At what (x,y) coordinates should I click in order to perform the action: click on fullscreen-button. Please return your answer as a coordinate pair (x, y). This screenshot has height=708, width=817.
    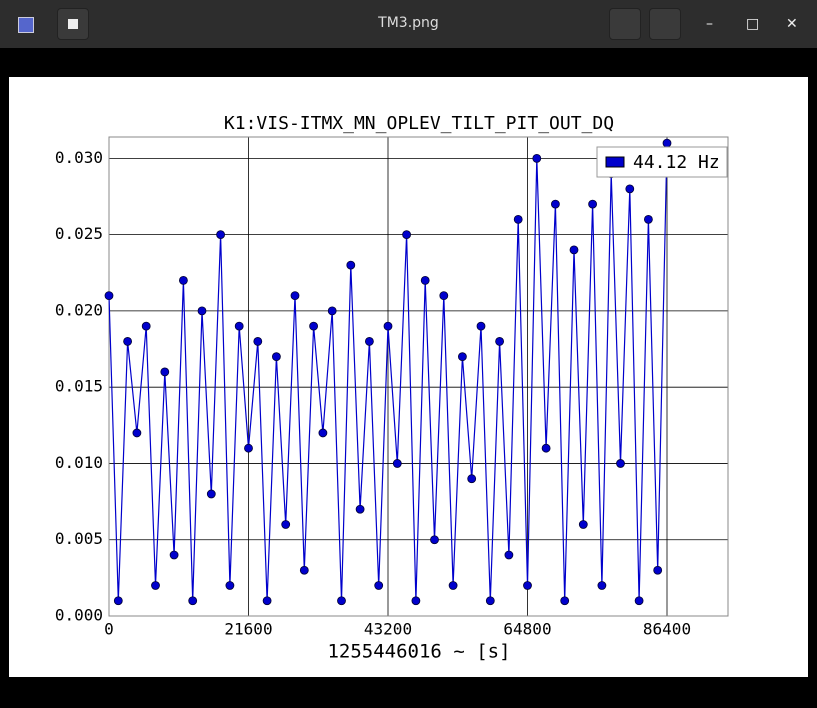
    Looking at the image, I should click on (625, 24).